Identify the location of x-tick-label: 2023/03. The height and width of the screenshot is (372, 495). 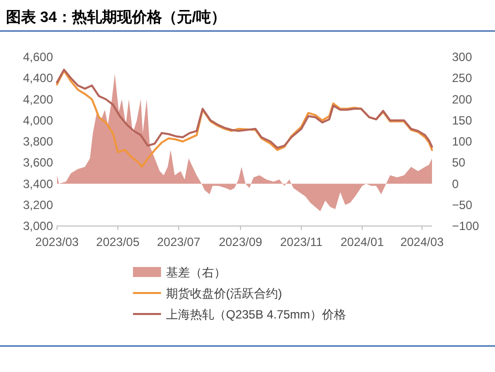
(57, 242).